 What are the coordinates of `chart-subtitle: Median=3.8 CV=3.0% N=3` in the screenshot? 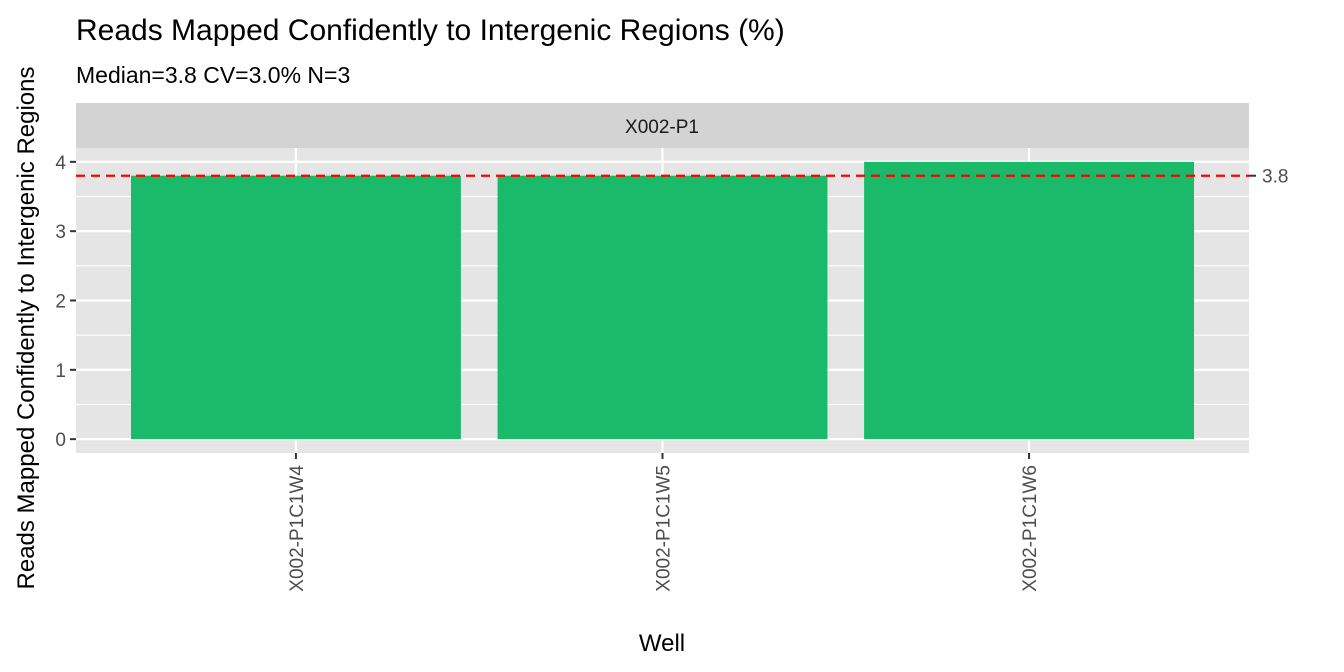 It's located at (213, 75).